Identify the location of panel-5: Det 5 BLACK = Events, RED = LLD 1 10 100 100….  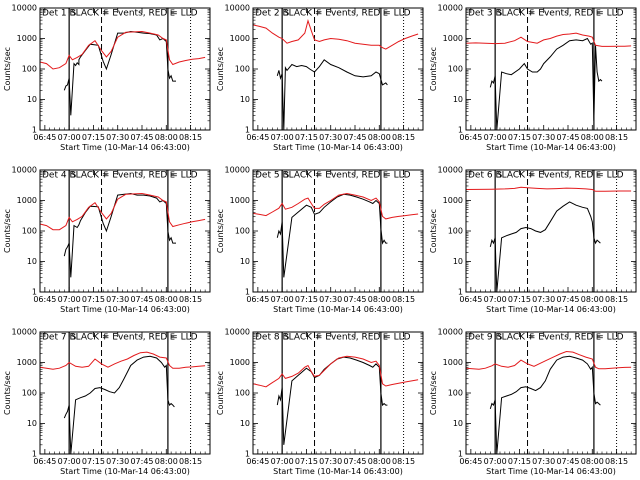
(320, 240).